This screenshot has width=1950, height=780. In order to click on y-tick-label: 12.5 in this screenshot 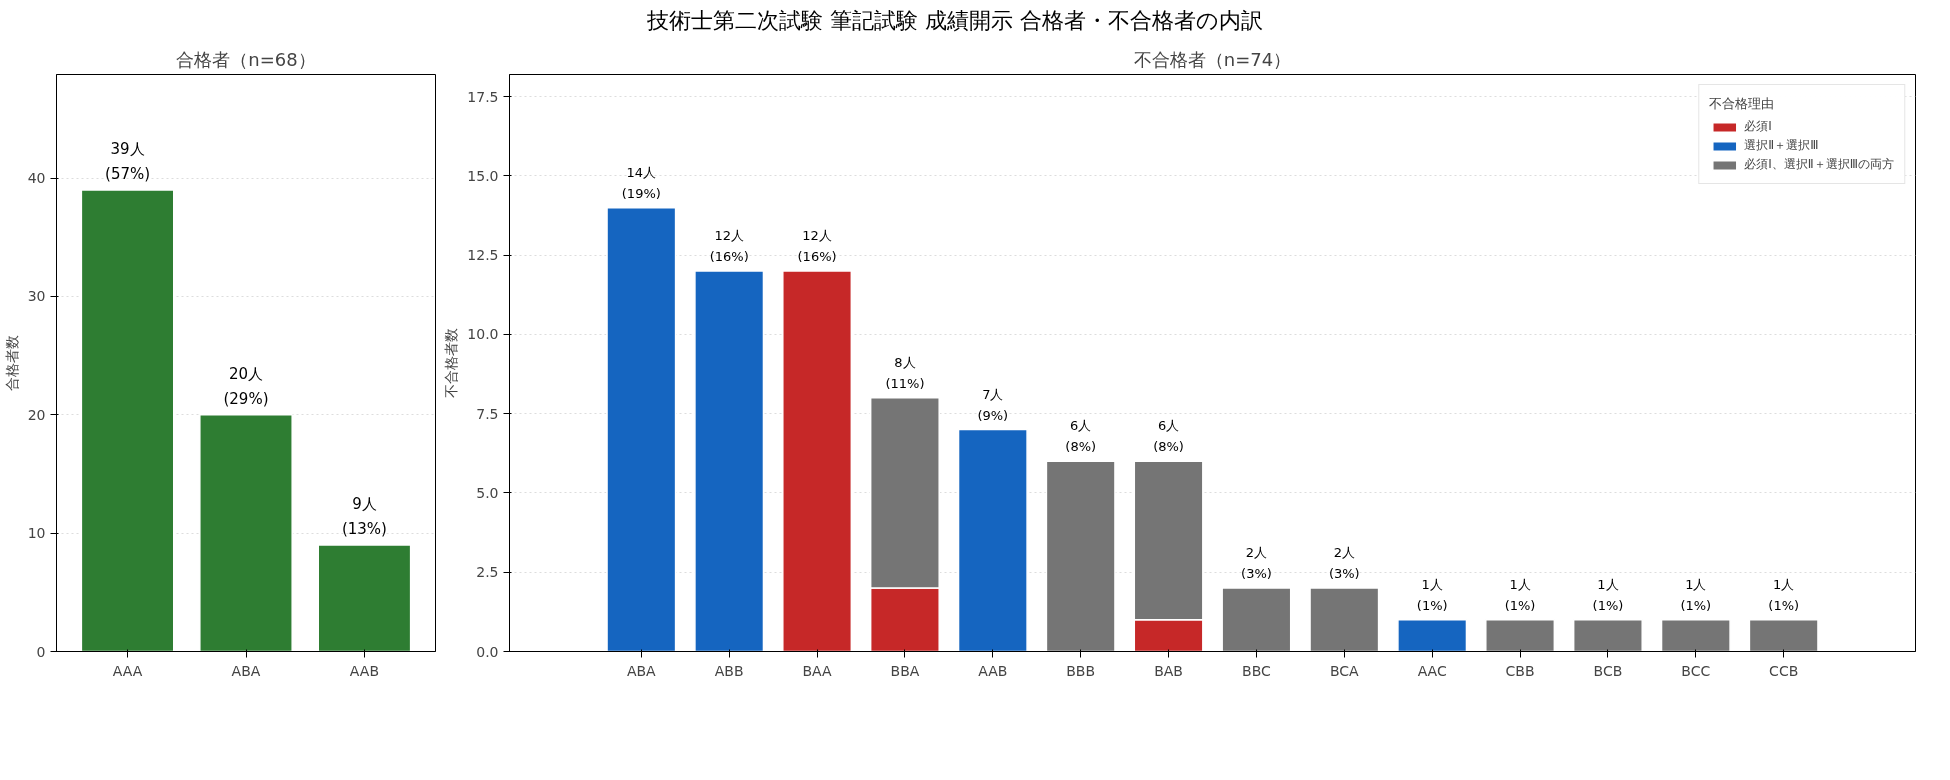, I will do `click(483, 255)`.